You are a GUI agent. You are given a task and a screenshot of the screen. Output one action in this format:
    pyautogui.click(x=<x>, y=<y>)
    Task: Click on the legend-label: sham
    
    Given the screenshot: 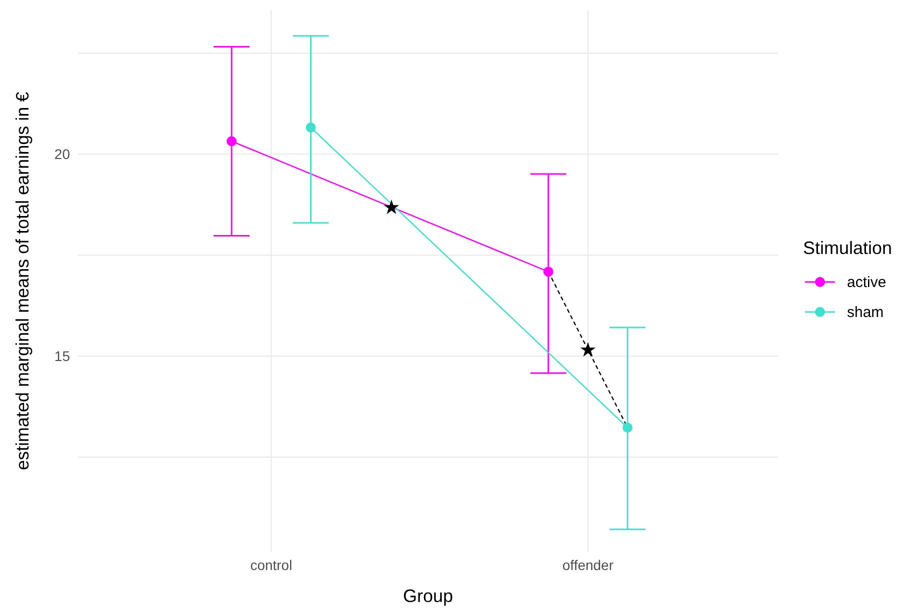 What is the action you would take?
    pyautogui.click(x=865, y=312)
    